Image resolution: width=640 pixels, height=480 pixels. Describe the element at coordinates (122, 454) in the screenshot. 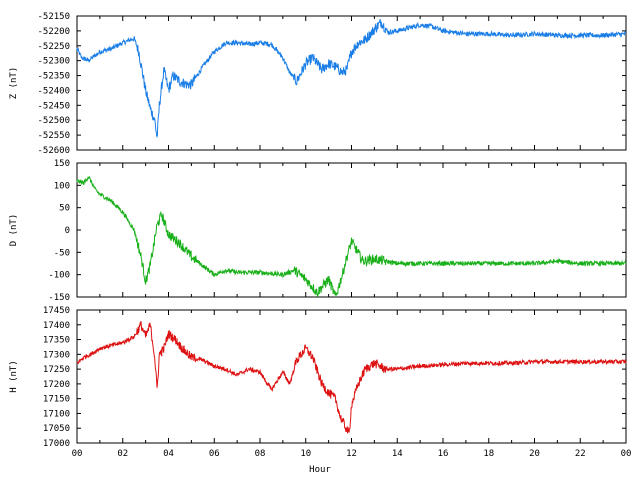

I see `x-tick-label: 02` at that location.